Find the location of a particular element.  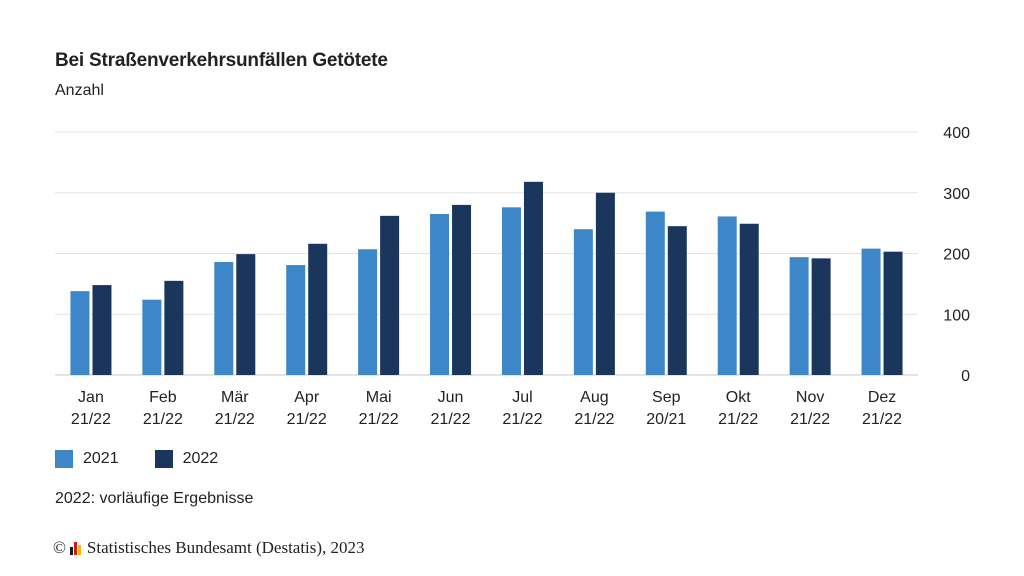

chart-title: Bei Straßenverkehrsunfällen Getötete is located at coordinates (221, 60).